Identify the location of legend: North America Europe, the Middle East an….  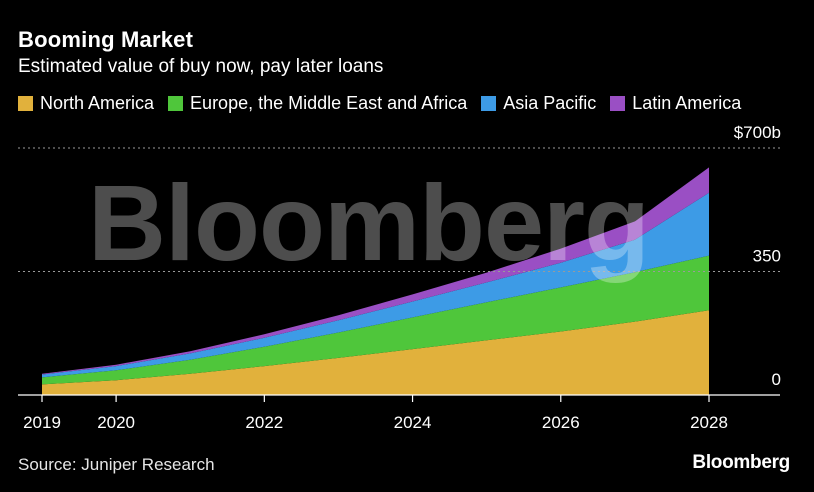
(386, 103).